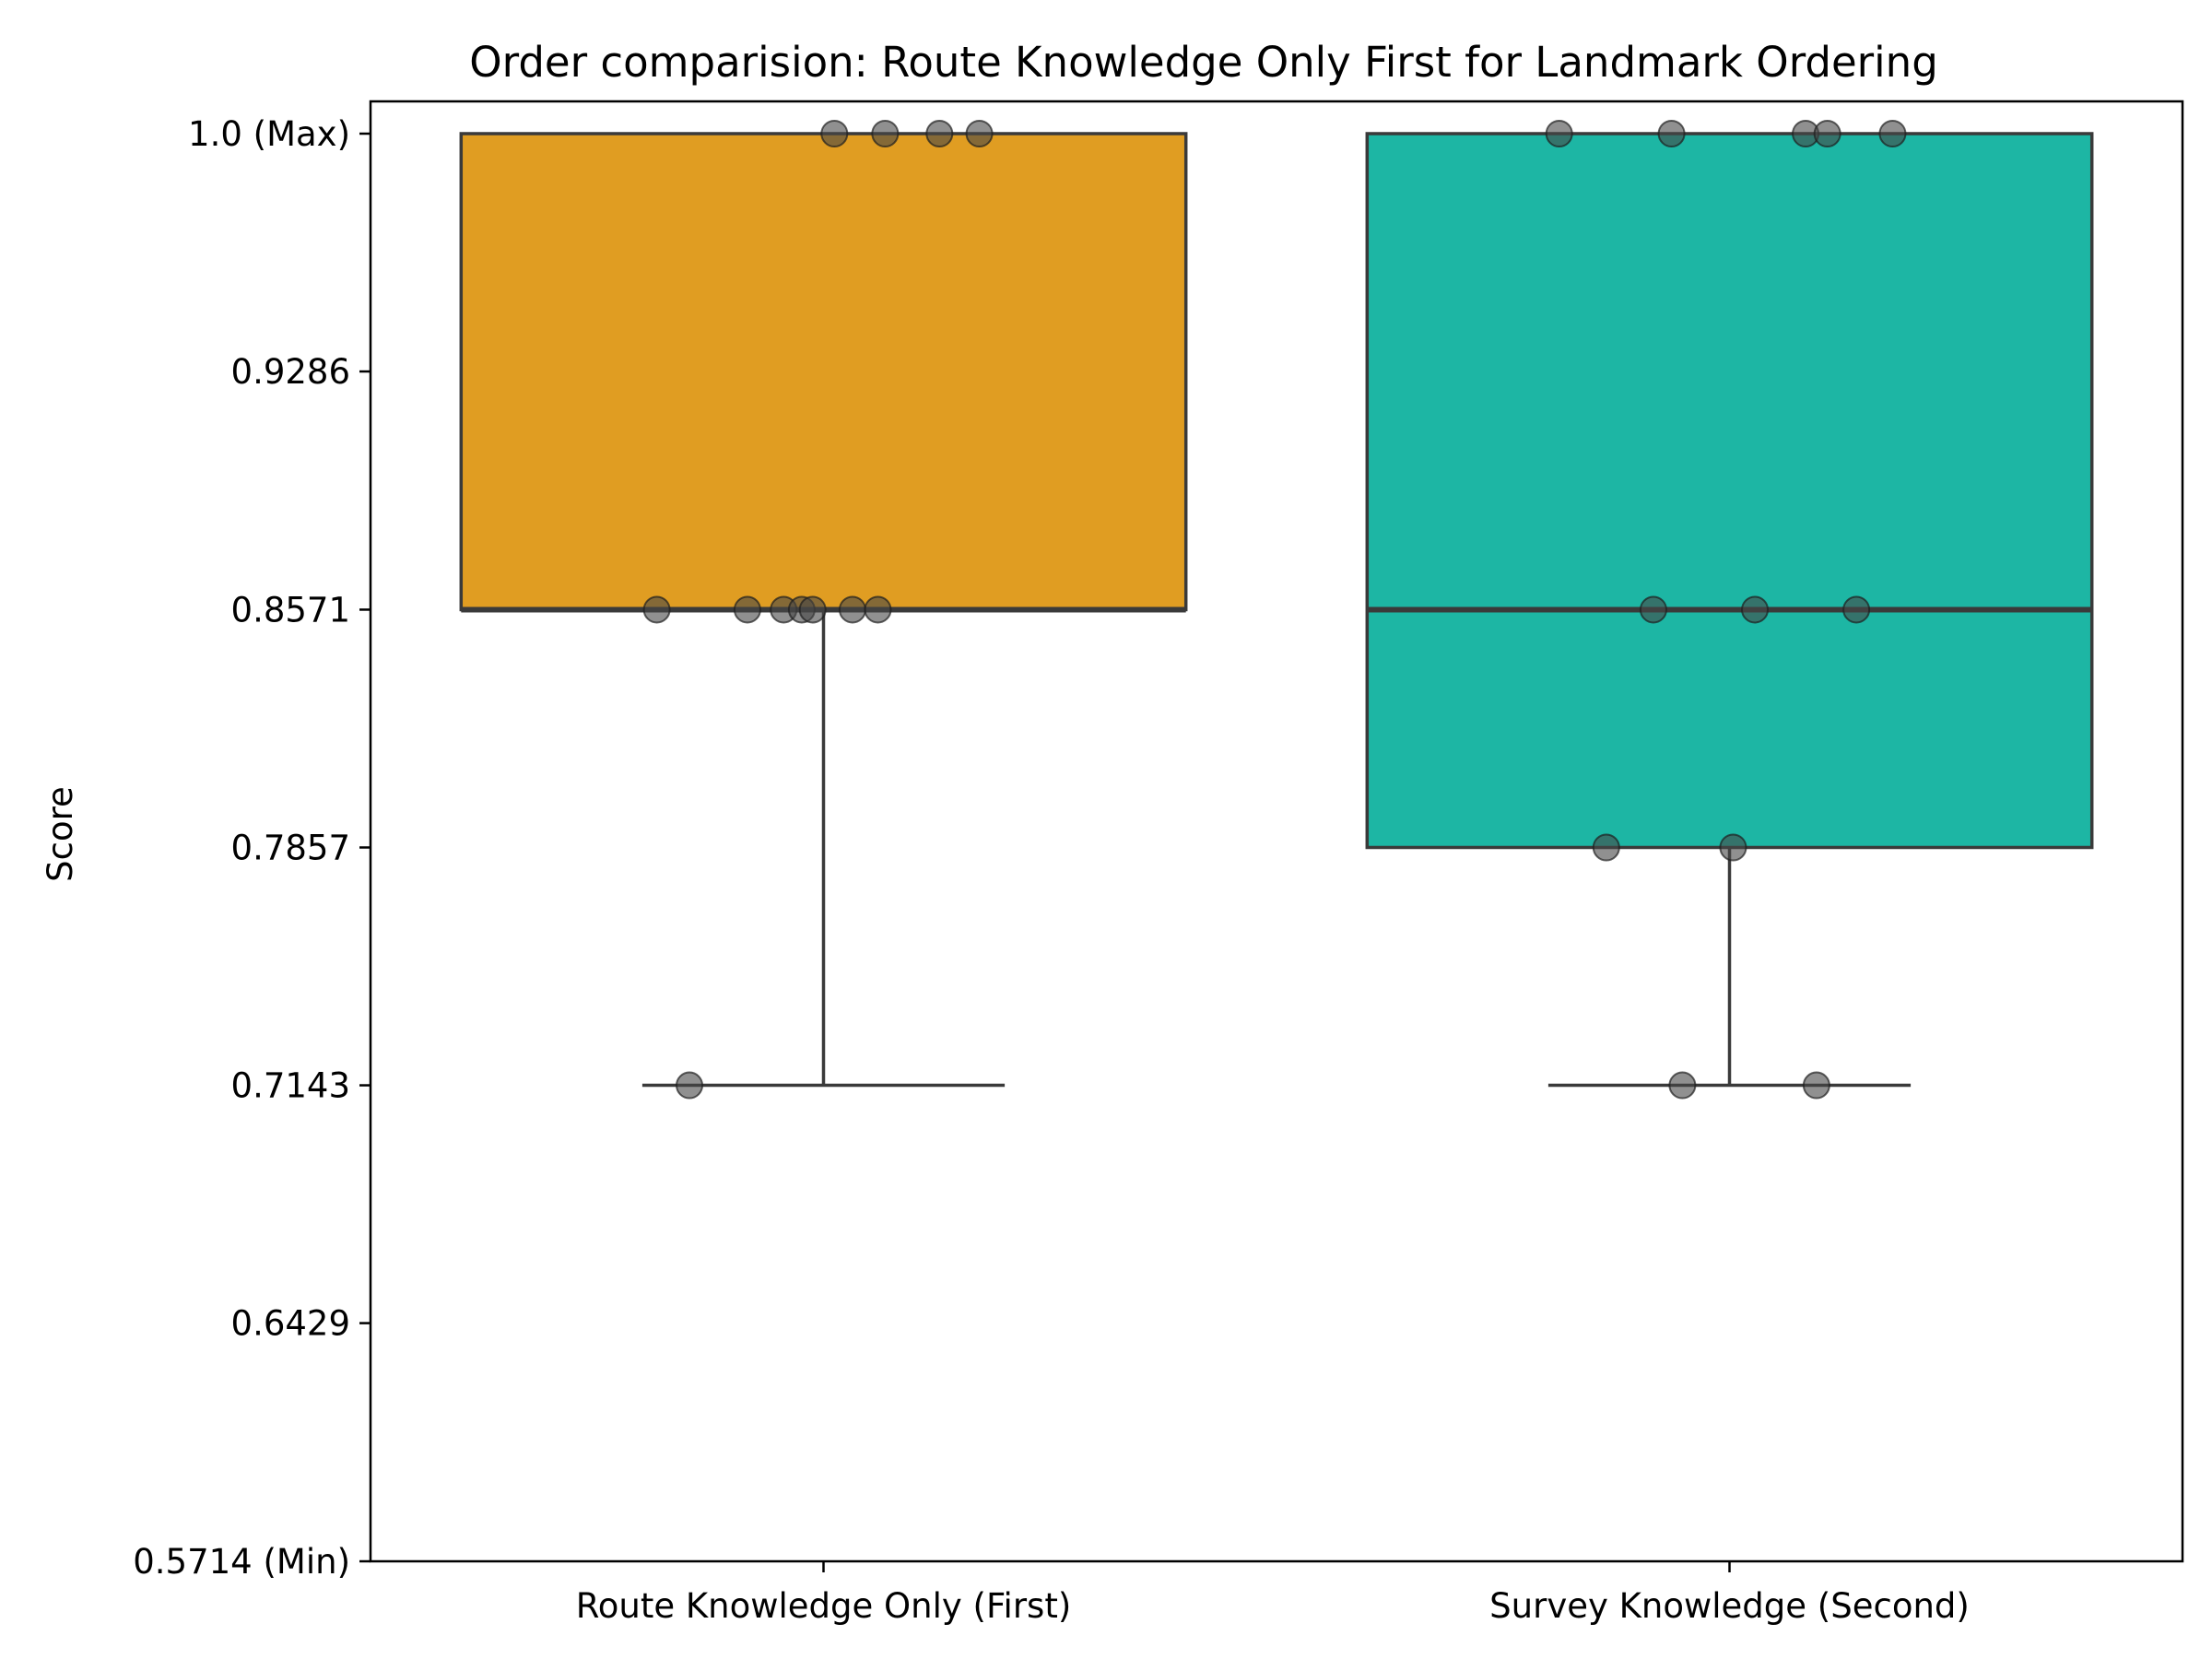 Image resolution: width=2212 pixels, height=1659 pixels. I want to click on y-tick-label: 0.9286, so click(290, 372).